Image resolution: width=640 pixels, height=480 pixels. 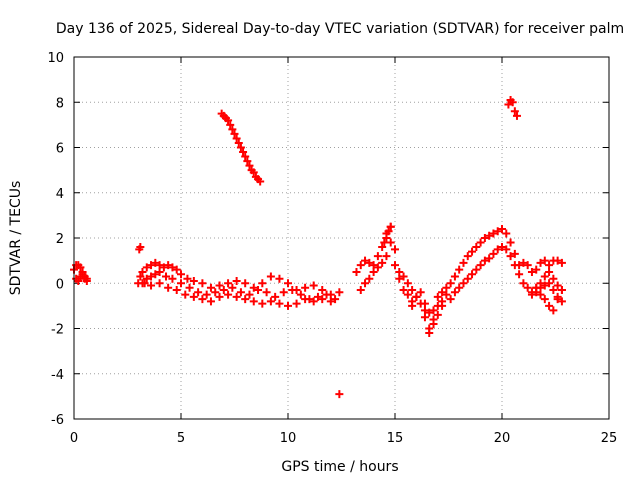 What do you see at coordinates (60, 284) in the screenshot?
I see `y-tick-label: 0` at bounding box center [60, 284].